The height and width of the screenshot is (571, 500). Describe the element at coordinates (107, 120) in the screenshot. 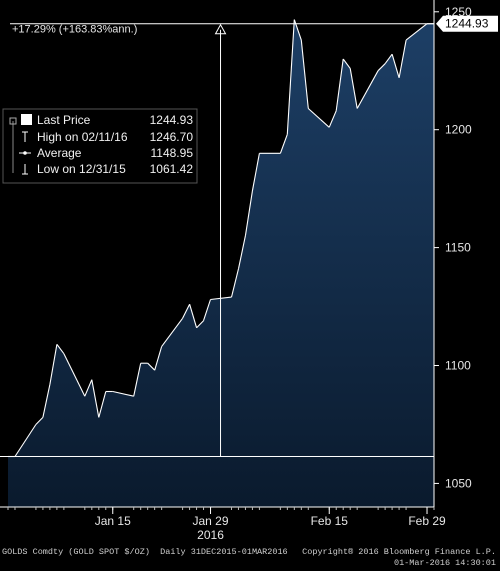

I see `legend-item: Last Price 1244.93` at that location.